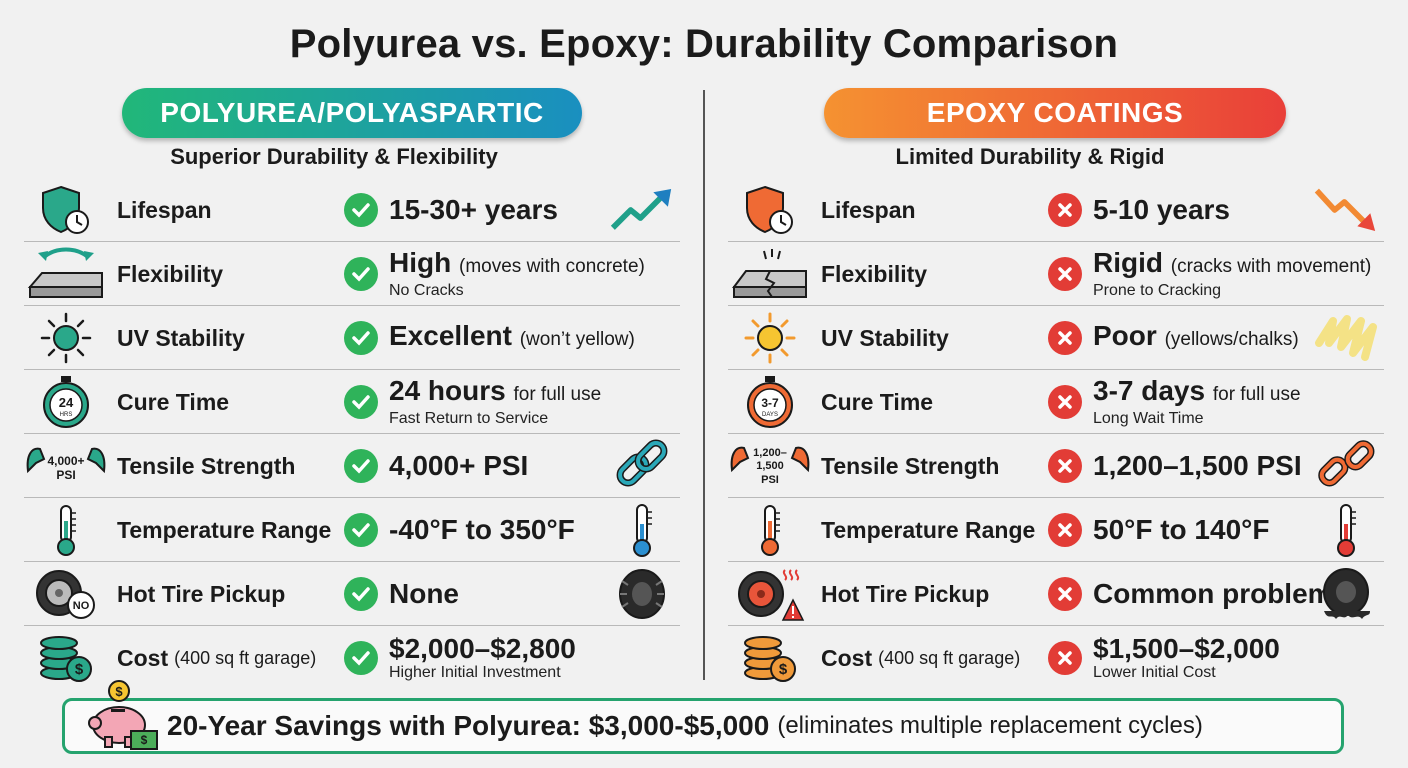 This screenshot has width=1408, height=768. I want to click on polyurea-row-tensile-strength: 4,000+ PSI Tensile Strength 4,000+ PSI, so click(352, 466).